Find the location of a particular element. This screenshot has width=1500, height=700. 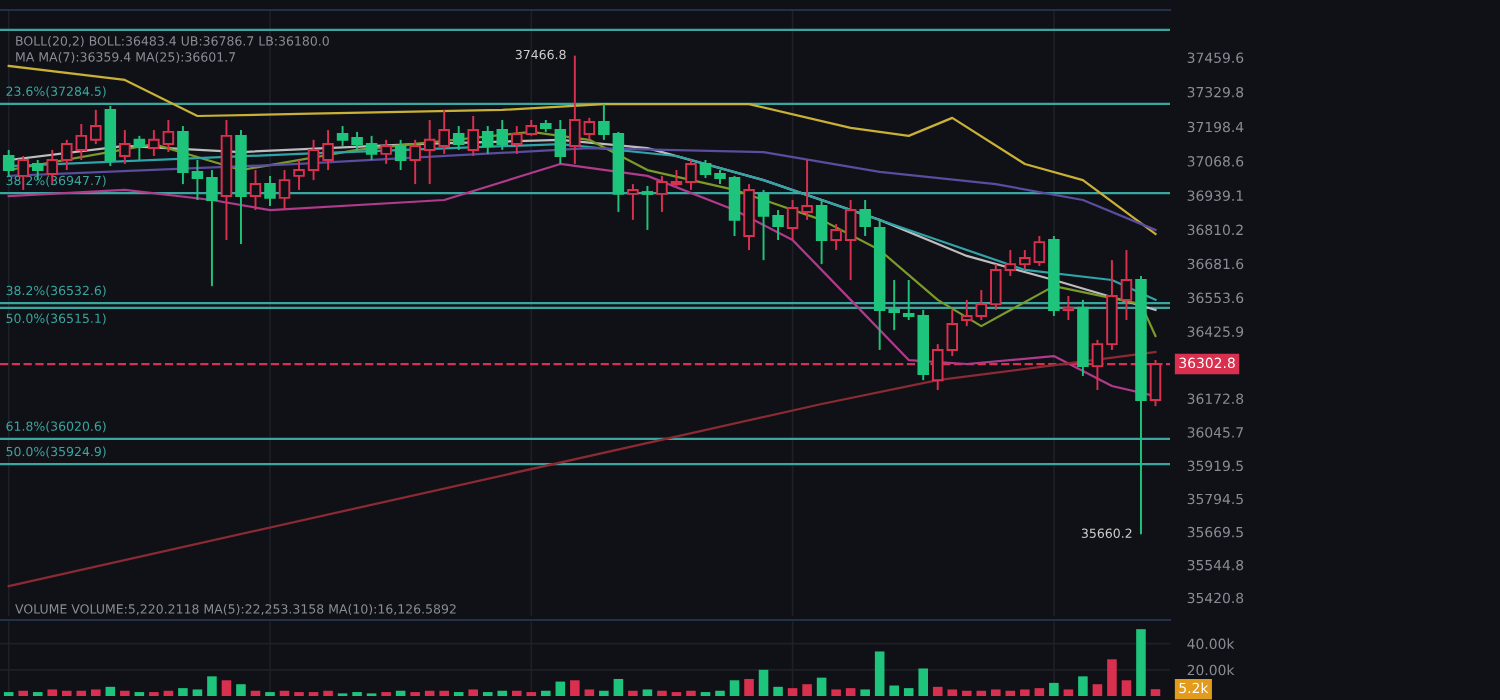

line-series is located at coordinates (582, 189).